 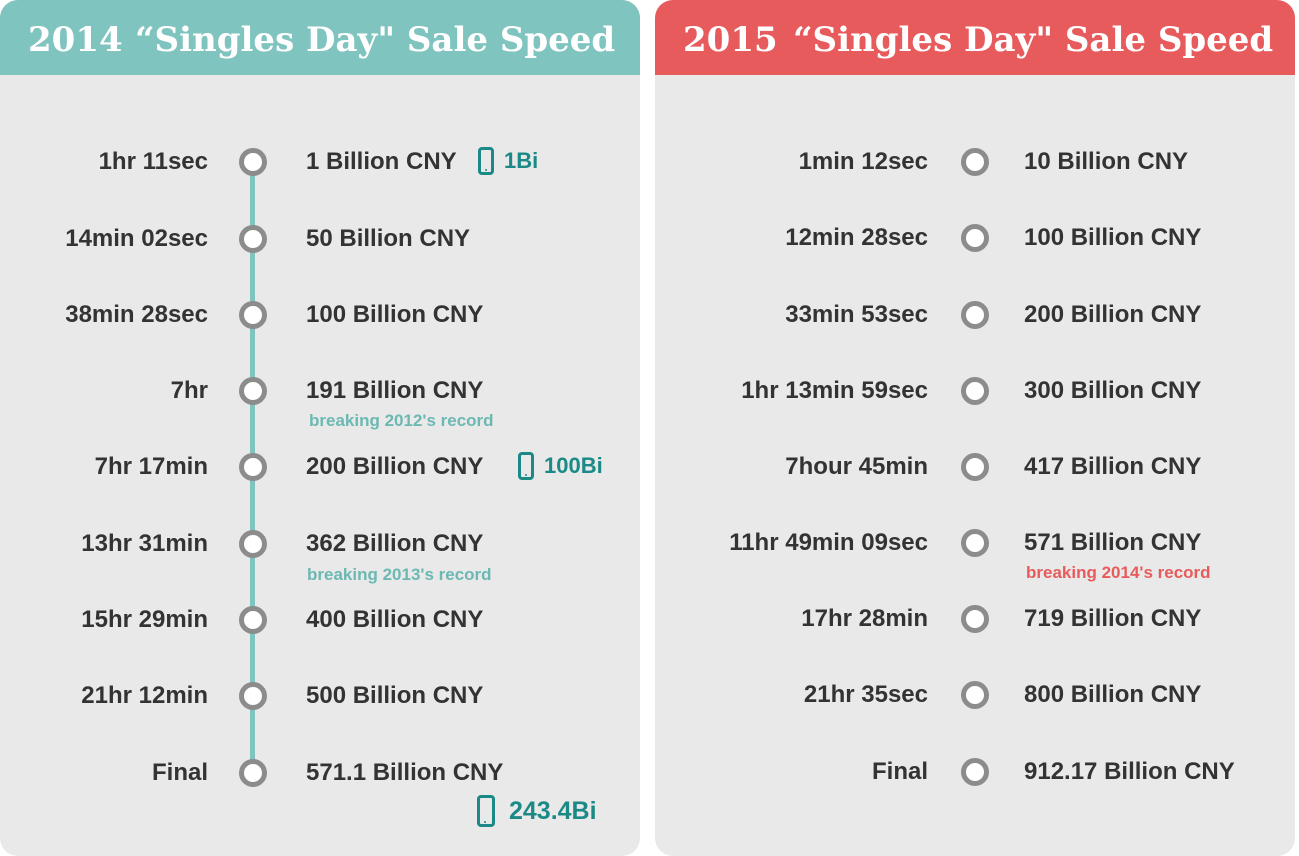 I want to click on milestone-amount: 10 Billion CNY, so click(x=1106, y=161).